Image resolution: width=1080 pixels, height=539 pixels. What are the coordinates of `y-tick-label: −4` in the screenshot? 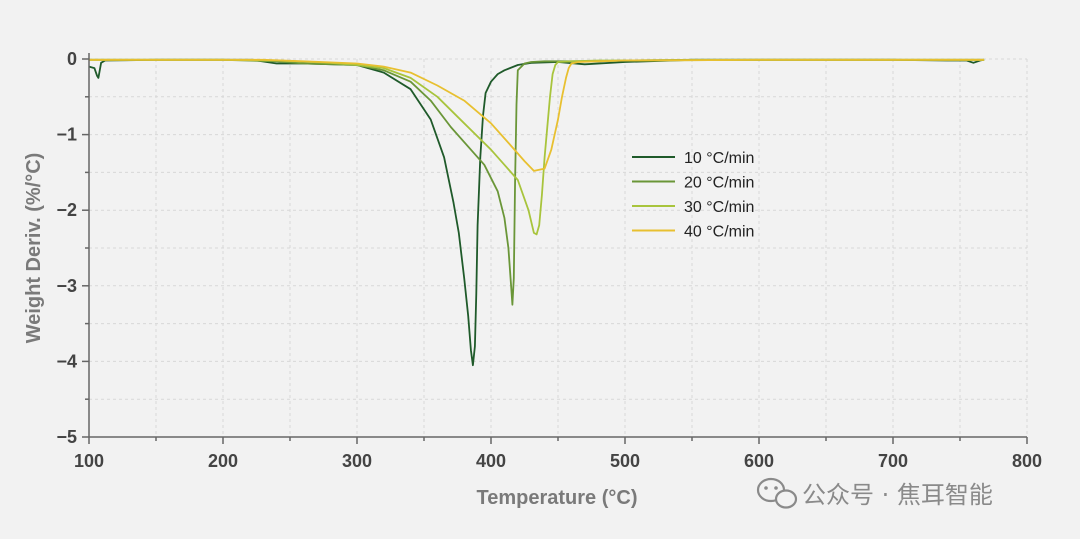 It's located at (66, 361).